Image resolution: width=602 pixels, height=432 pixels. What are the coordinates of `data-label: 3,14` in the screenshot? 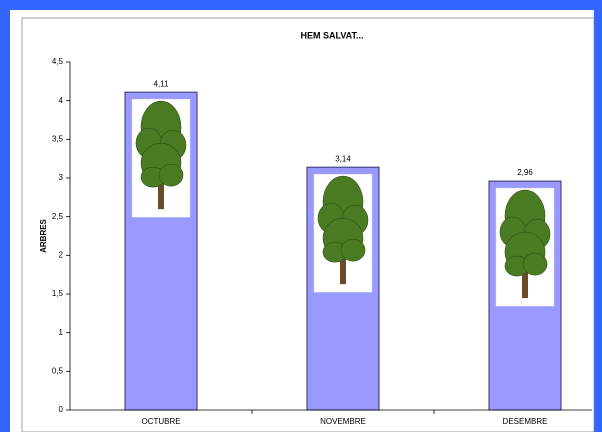 It's located at (343, 158).